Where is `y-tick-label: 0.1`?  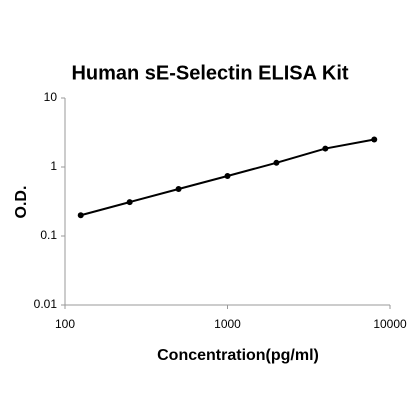
y-tick-label: 0.1 is located at coordinates (48, 235).